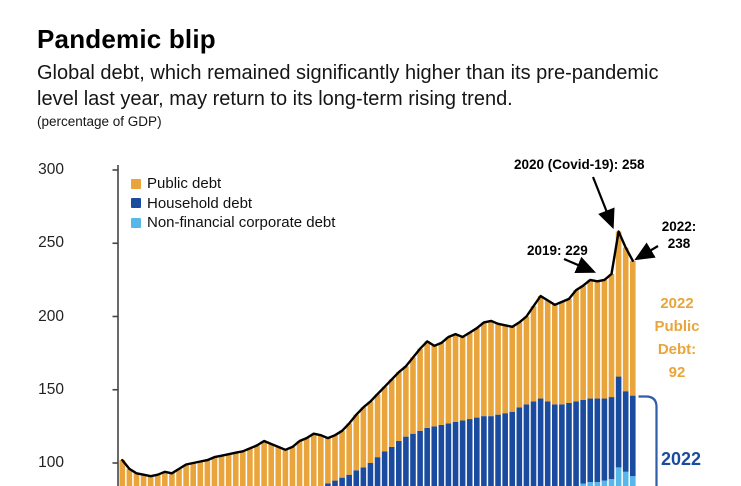  I want to click on legend-item-nfc-debt: Non-financial corporate debt, so click(233, 223).